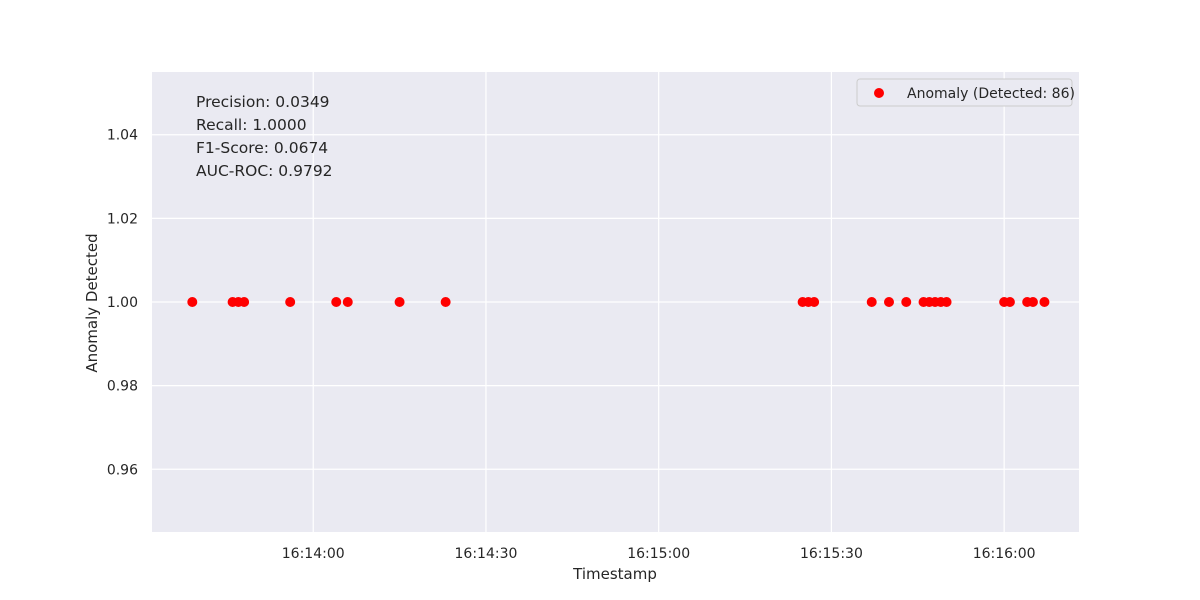  I want to click on y-tick-label: 1.04, so click(122, 136).